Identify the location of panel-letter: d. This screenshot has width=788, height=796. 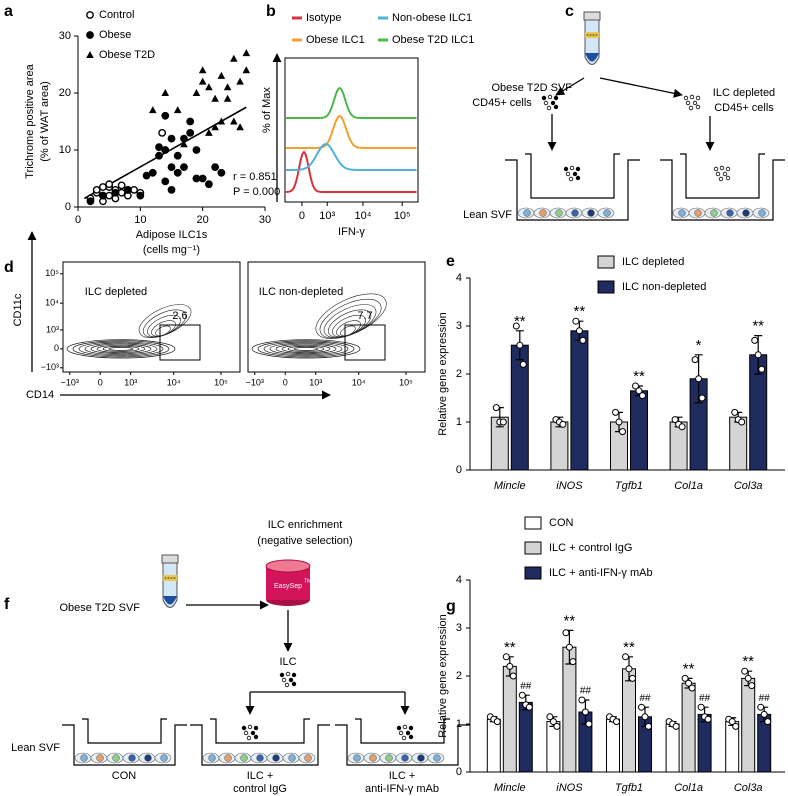
(9, 267).